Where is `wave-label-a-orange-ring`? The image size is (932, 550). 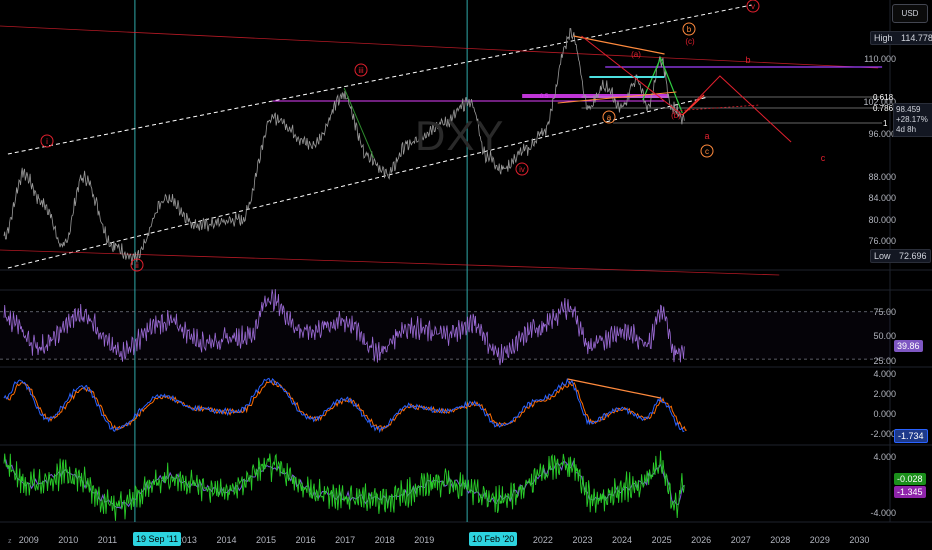 wave-label-a-orange-ring is located at coordinates (609, 117).